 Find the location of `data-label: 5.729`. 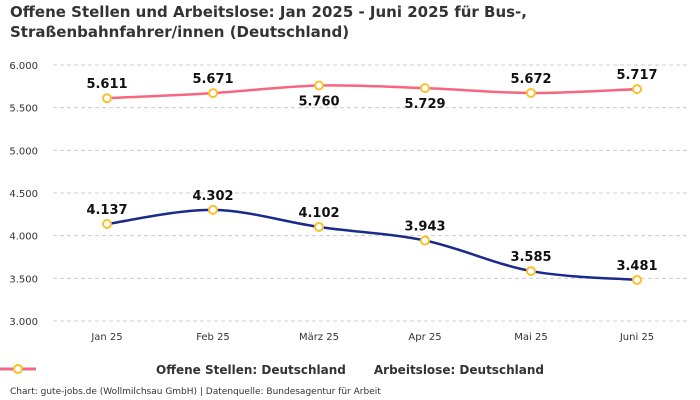

data-label: 5.729 is located at coordinates (424, 104).